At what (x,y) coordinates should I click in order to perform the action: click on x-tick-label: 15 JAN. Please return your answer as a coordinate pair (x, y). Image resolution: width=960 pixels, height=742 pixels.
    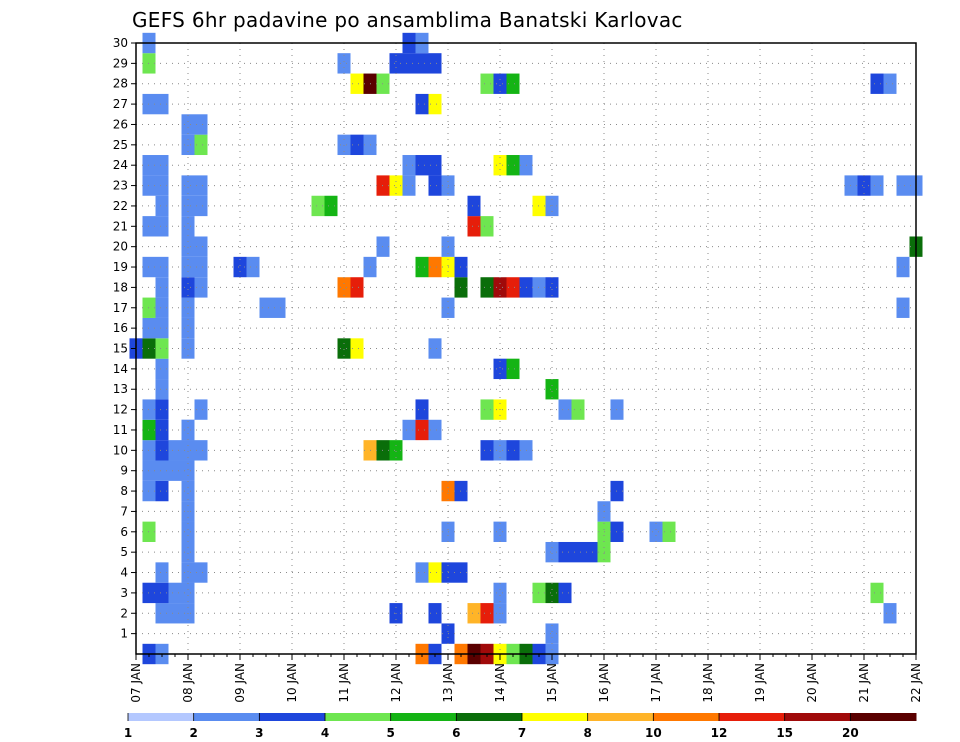
    Looking at the image, I should click on (552, 683).